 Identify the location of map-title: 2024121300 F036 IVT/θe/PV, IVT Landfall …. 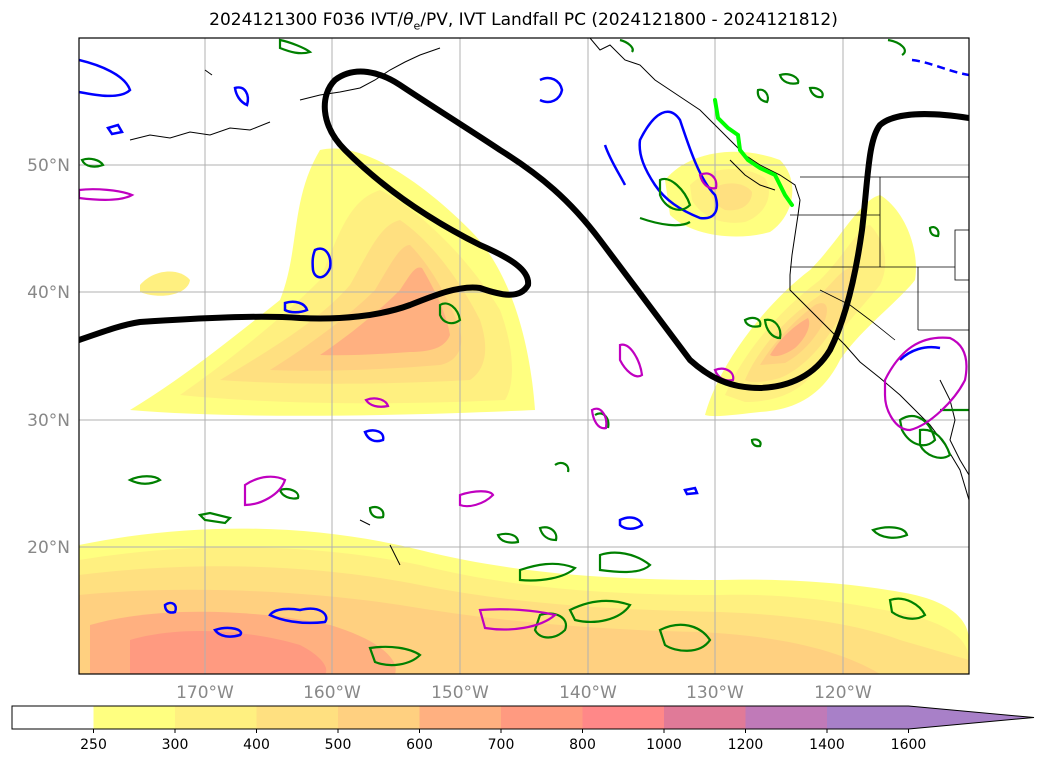
(523, 21).